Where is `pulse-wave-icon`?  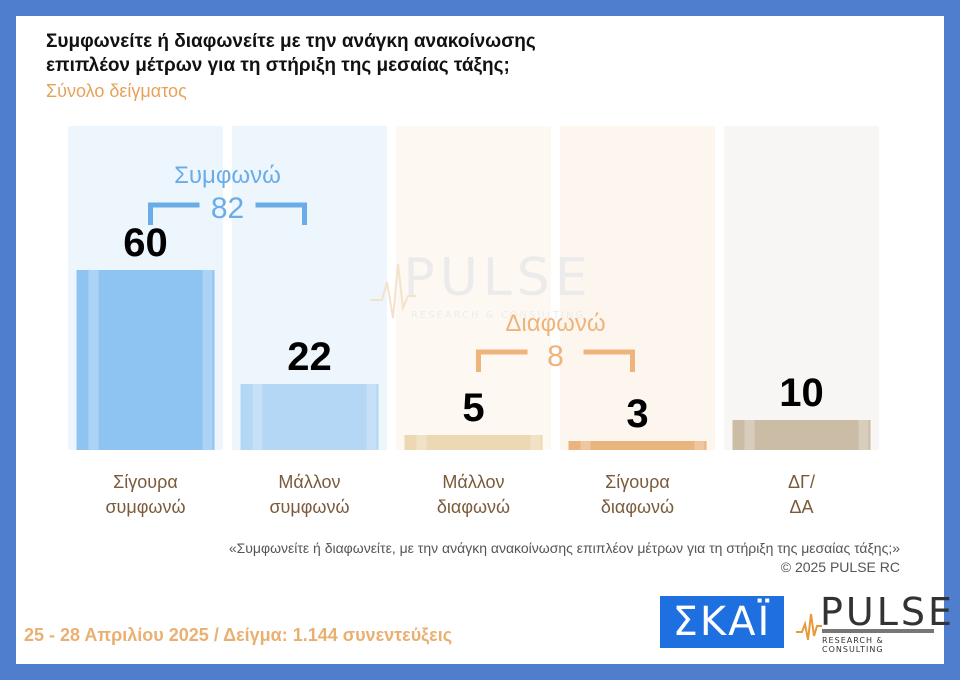
pulse-wave-icon is located at coordinates (809, 627).